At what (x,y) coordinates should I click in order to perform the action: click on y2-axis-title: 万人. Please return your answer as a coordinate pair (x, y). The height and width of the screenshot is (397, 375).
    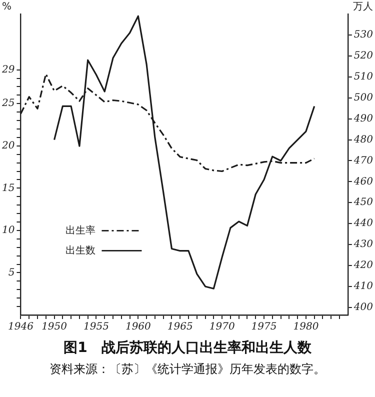
    Looking at the image, I should click on (363, 7).